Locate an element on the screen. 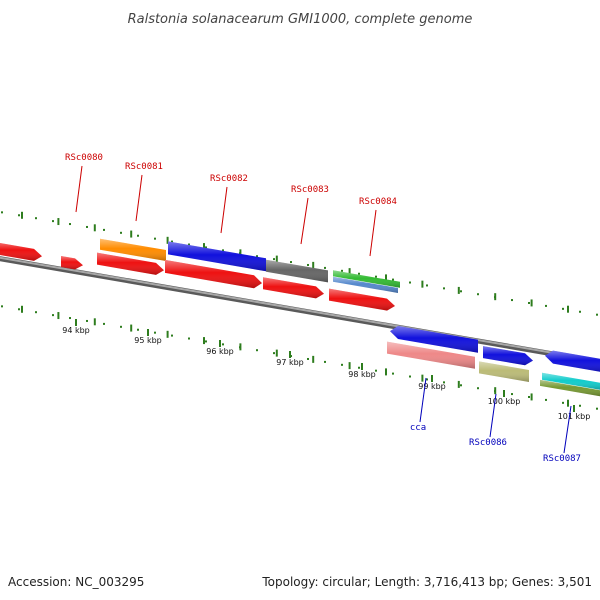 This screenshot has height=600, width=600. tick-label: 101 kbp is located at coordinates (574, 416).